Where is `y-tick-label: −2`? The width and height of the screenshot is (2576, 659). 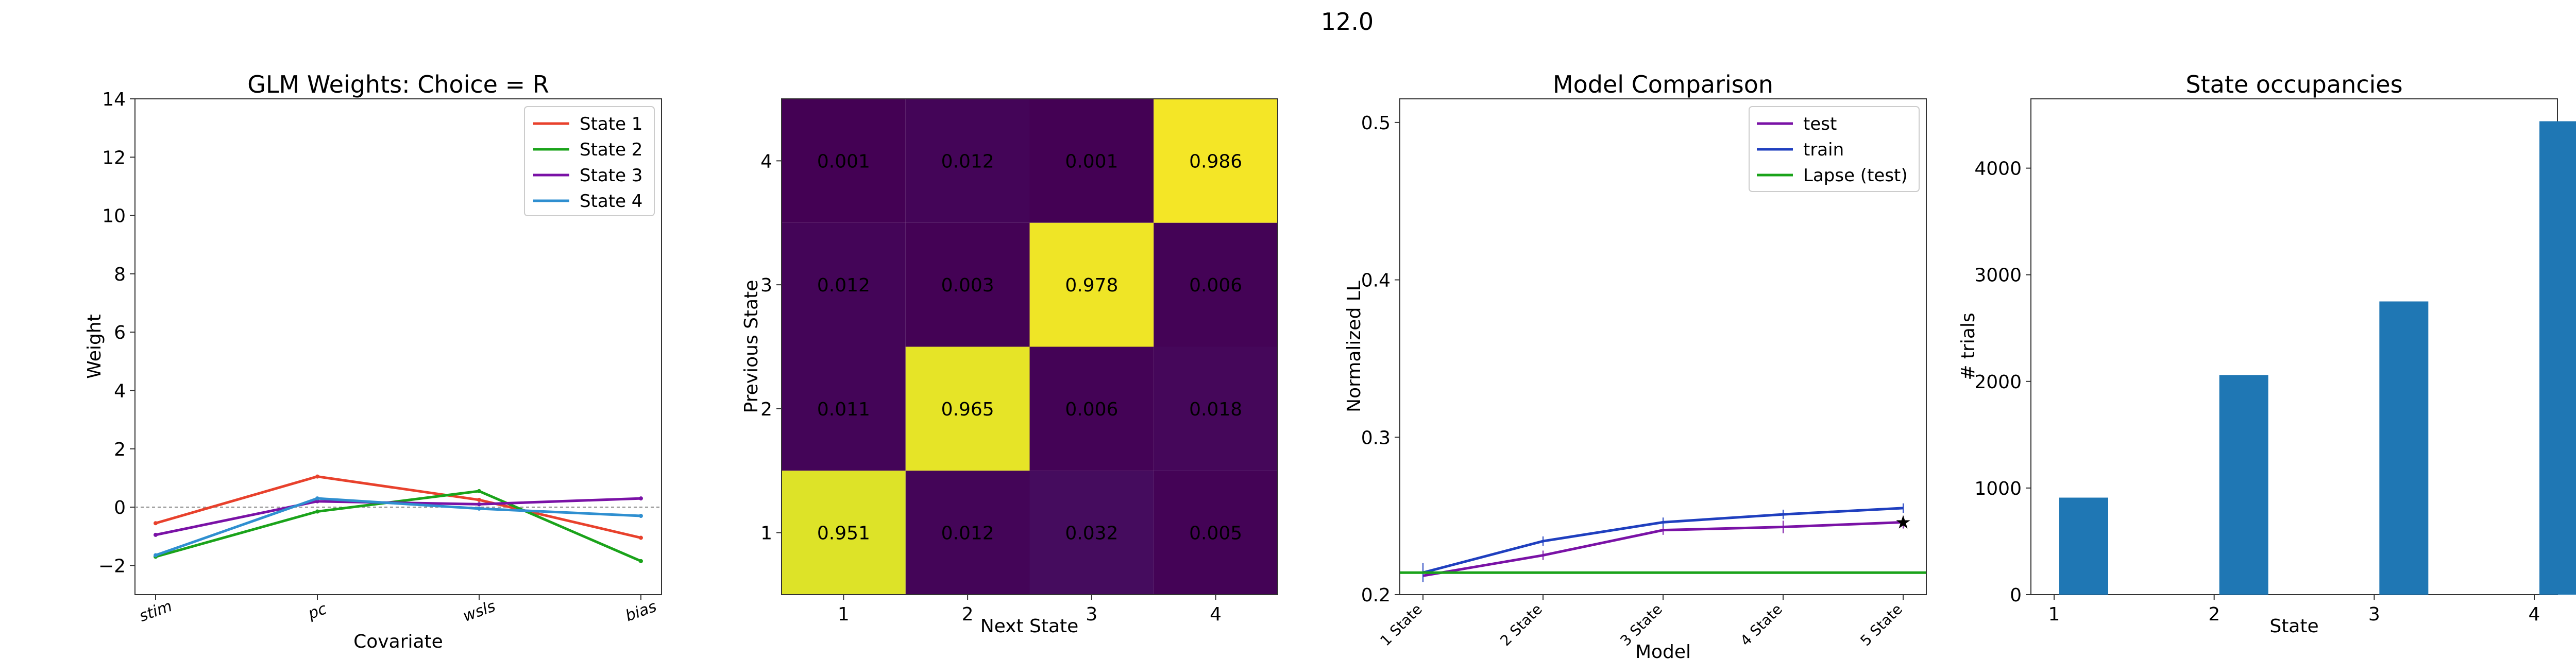 y-tick-label: −2 is located at coordinates (112, 567).